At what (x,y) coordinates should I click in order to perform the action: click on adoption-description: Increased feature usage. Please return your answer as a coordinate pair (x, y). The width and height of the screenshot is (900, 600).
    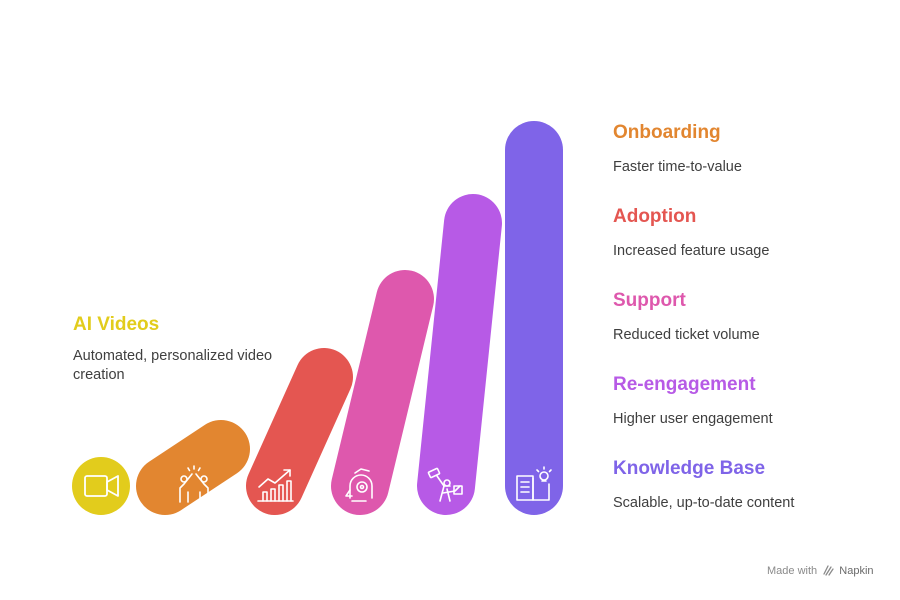
    Looking at the image, I should click on (691, 251).